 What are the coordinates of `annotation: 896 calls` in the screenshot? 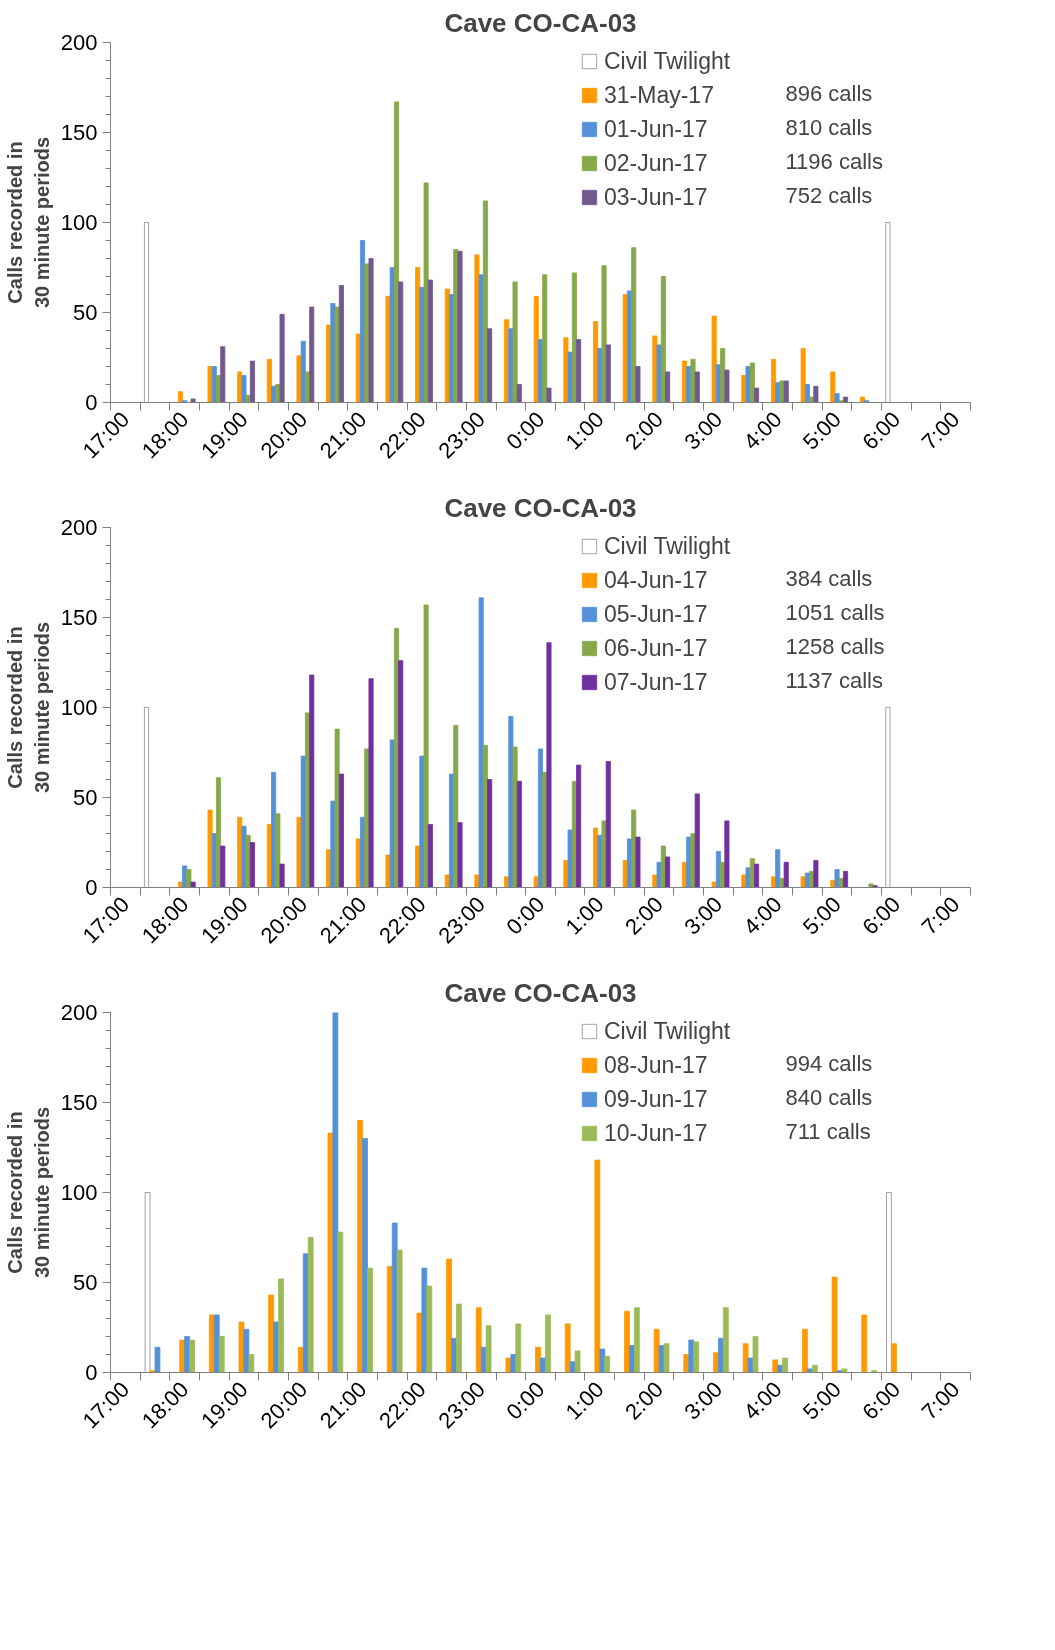 It's located at (829, 93).